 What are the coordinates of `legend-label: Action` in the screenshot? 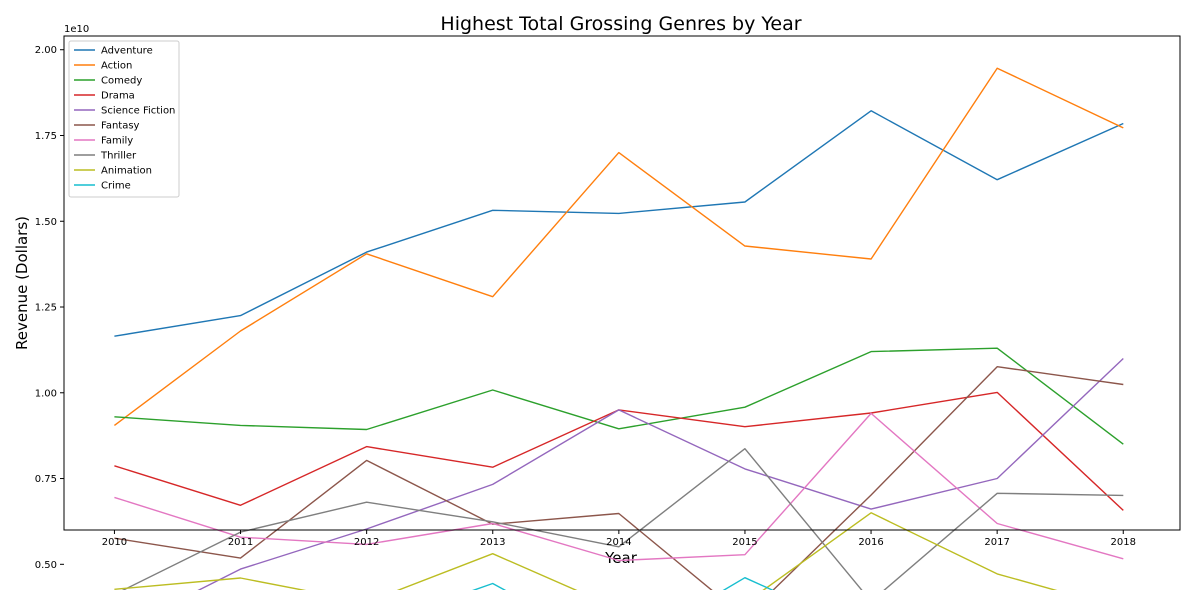 It's located at (116, 66).